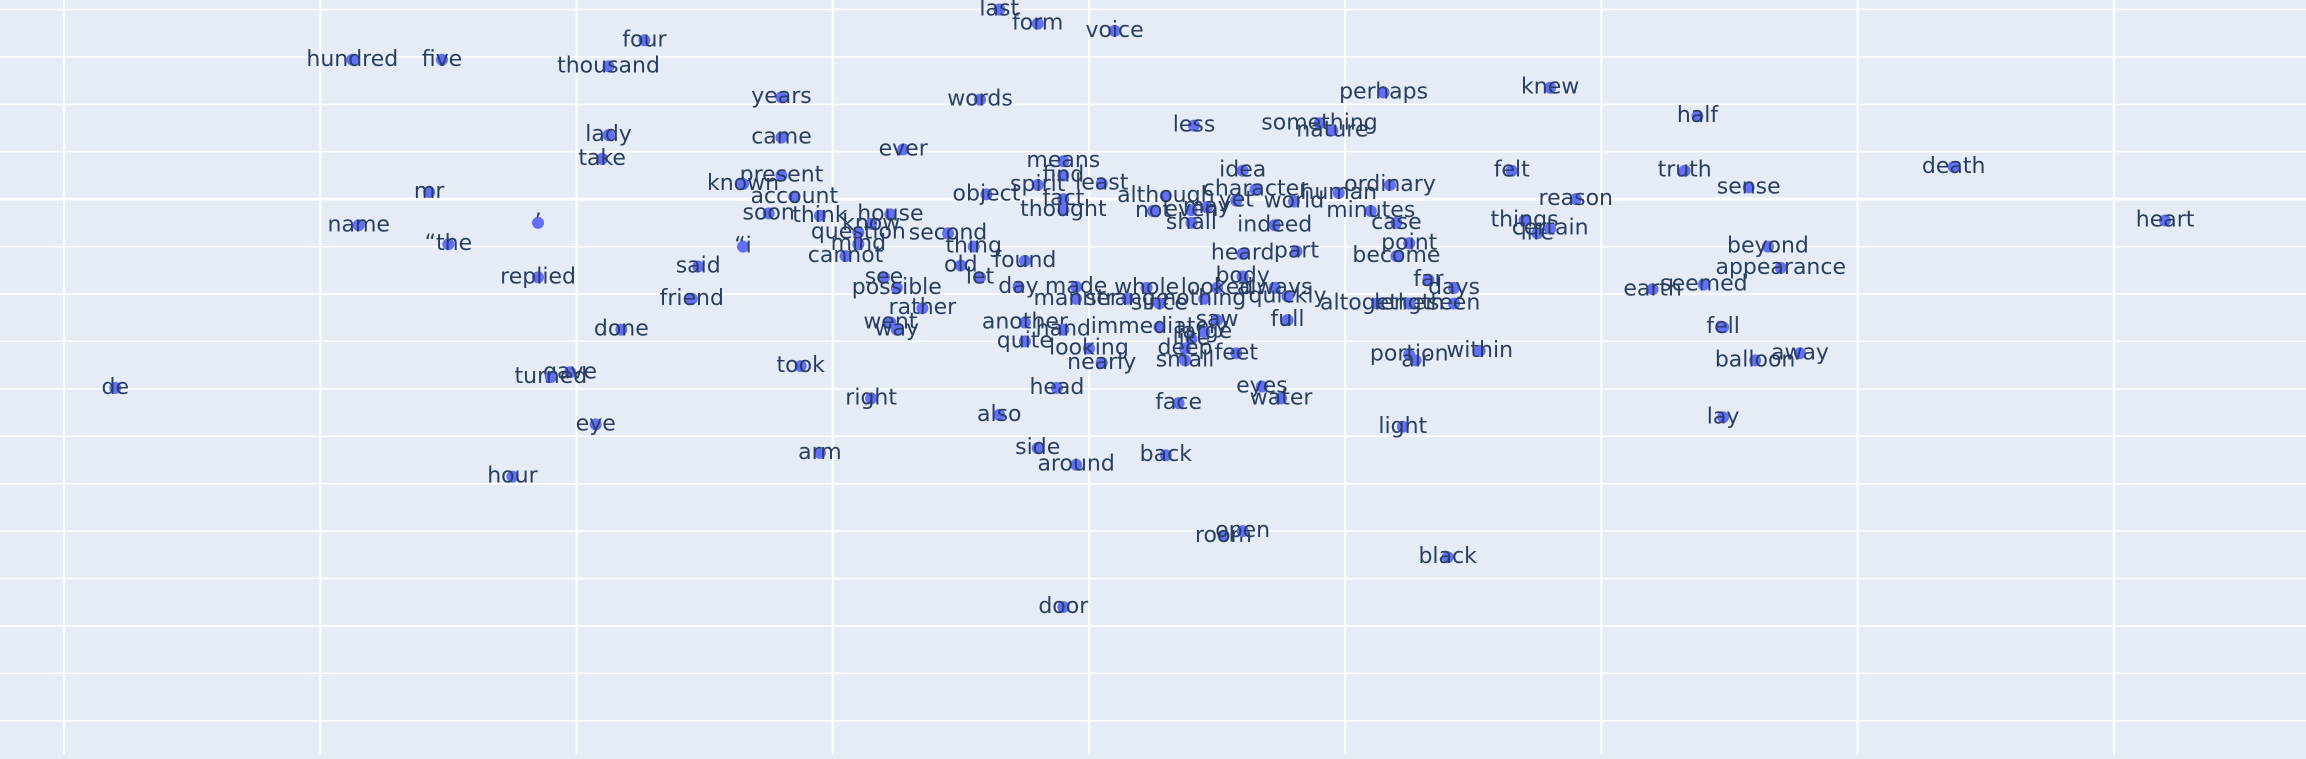 The image size is (2306, 759). What do you see at coordinates (820, 215) in the screenshot?
I see `data-point: think` at bounding box center [820, 215].